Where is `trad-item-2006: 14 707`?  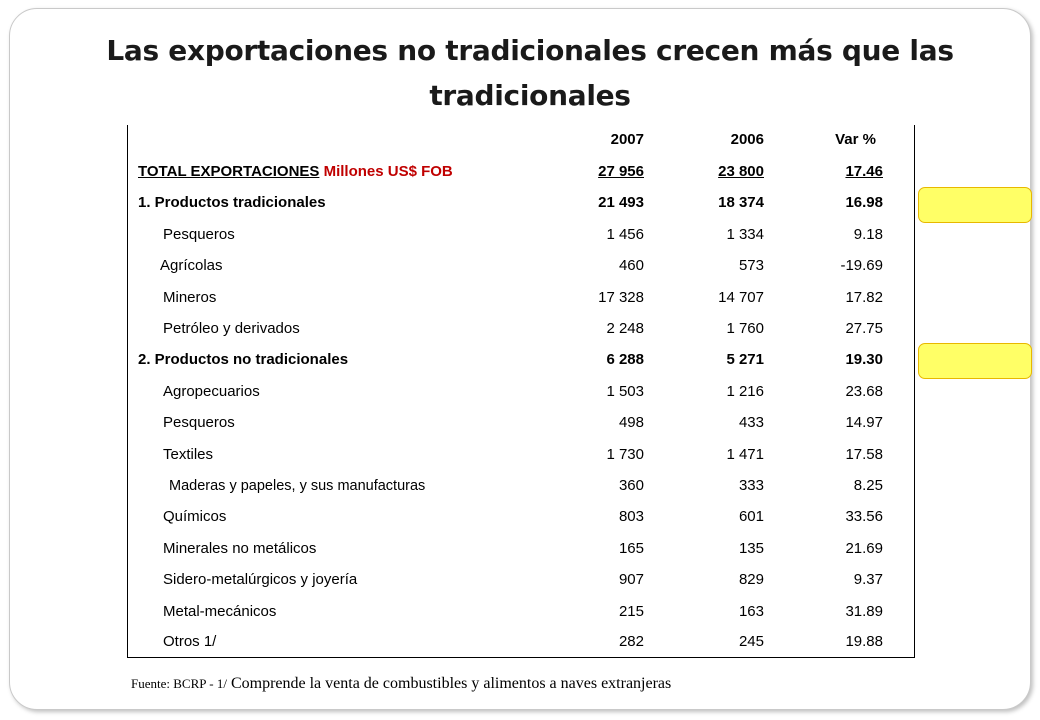 trad-item-2006: 14 707 is located at coordinates (741, 297).